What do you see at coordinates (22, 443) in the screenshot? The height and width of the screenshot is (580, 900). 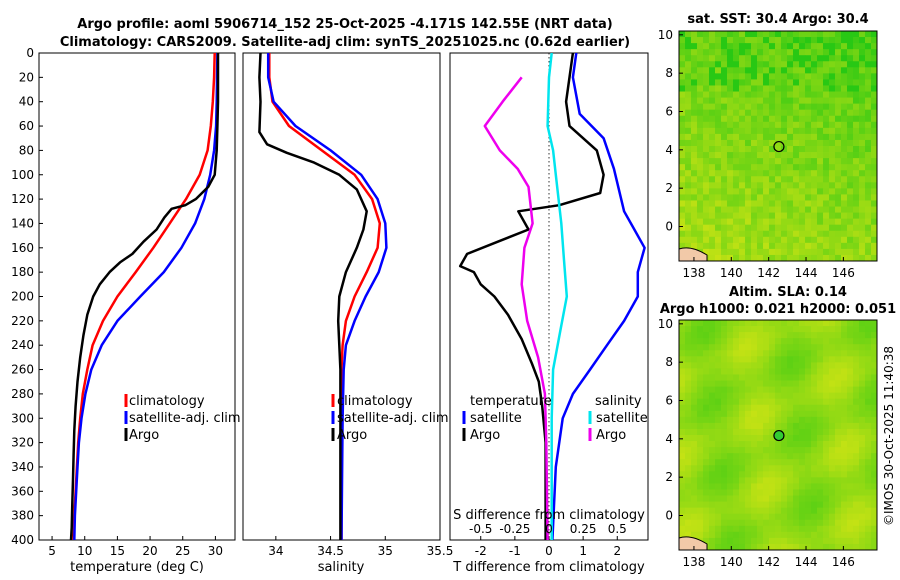 I see `depth-tick-label: 320` at bounding box center [22, 443].